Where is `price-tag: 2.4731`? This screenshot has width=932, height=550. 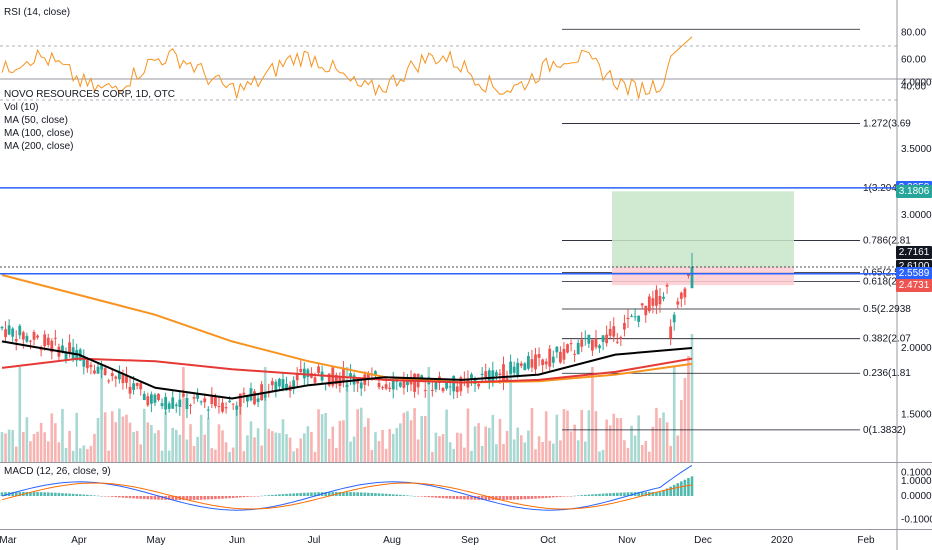
price-tag: 2.4731 is located at coordinates (914, 285).